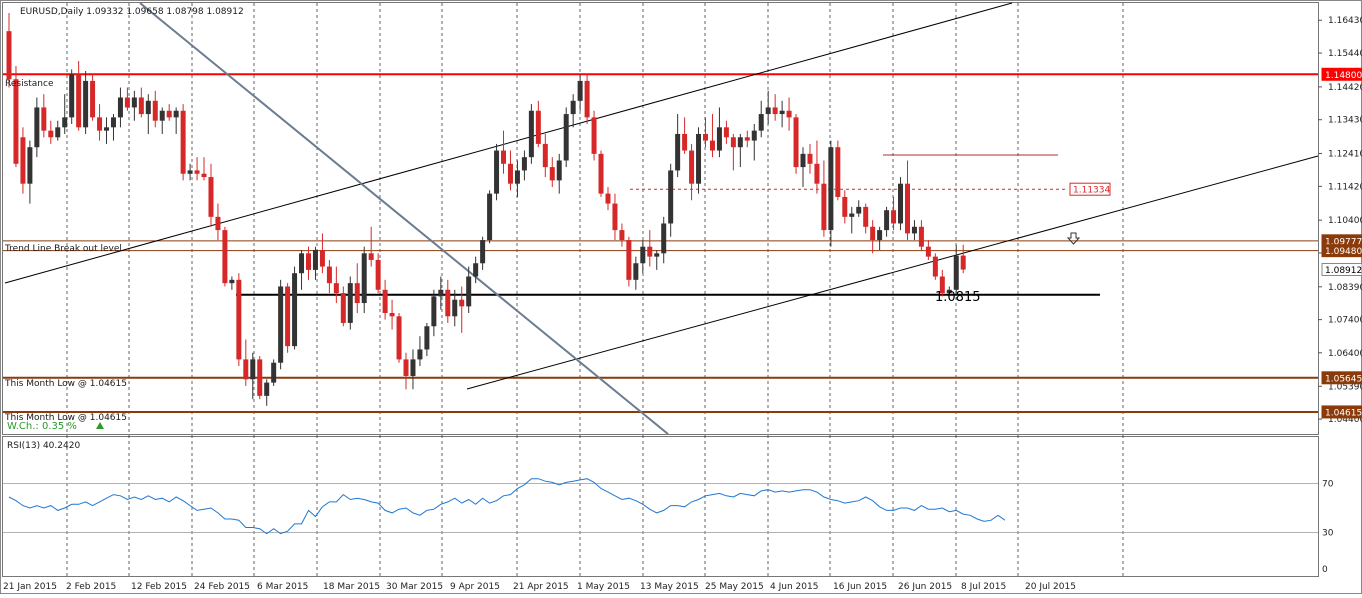 This screenshot has width=1362, height=598. I want to click on x-tick-label: 13 May 2015, so click(669, 587).